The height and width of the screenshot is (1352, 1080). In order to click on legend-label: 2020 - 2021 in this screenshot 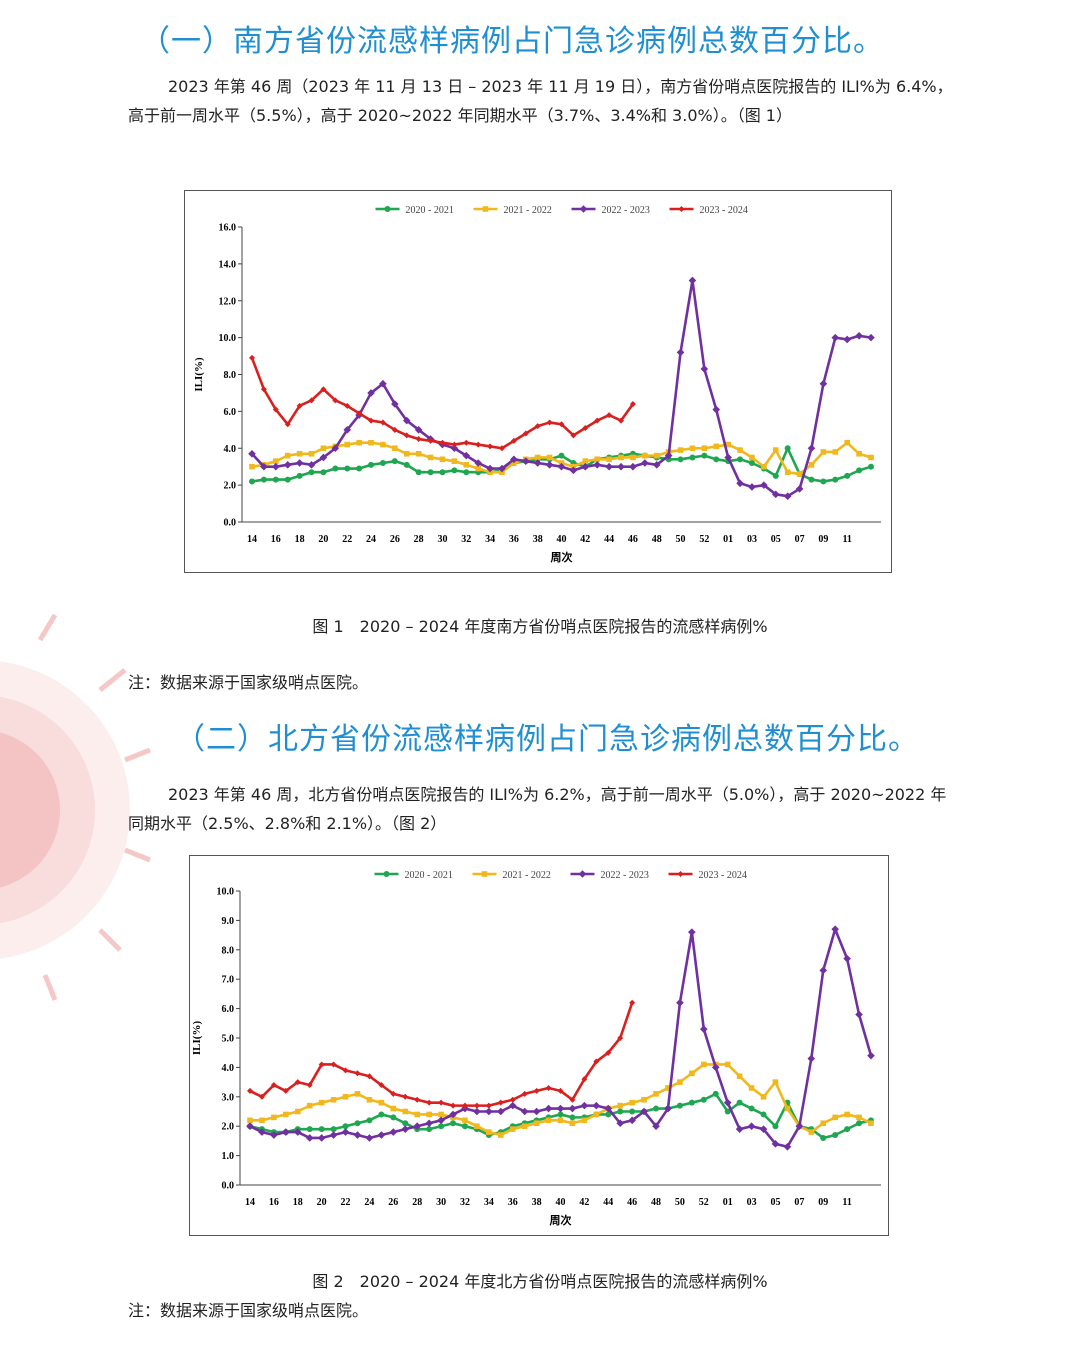, I will do `click(429, 875)`.